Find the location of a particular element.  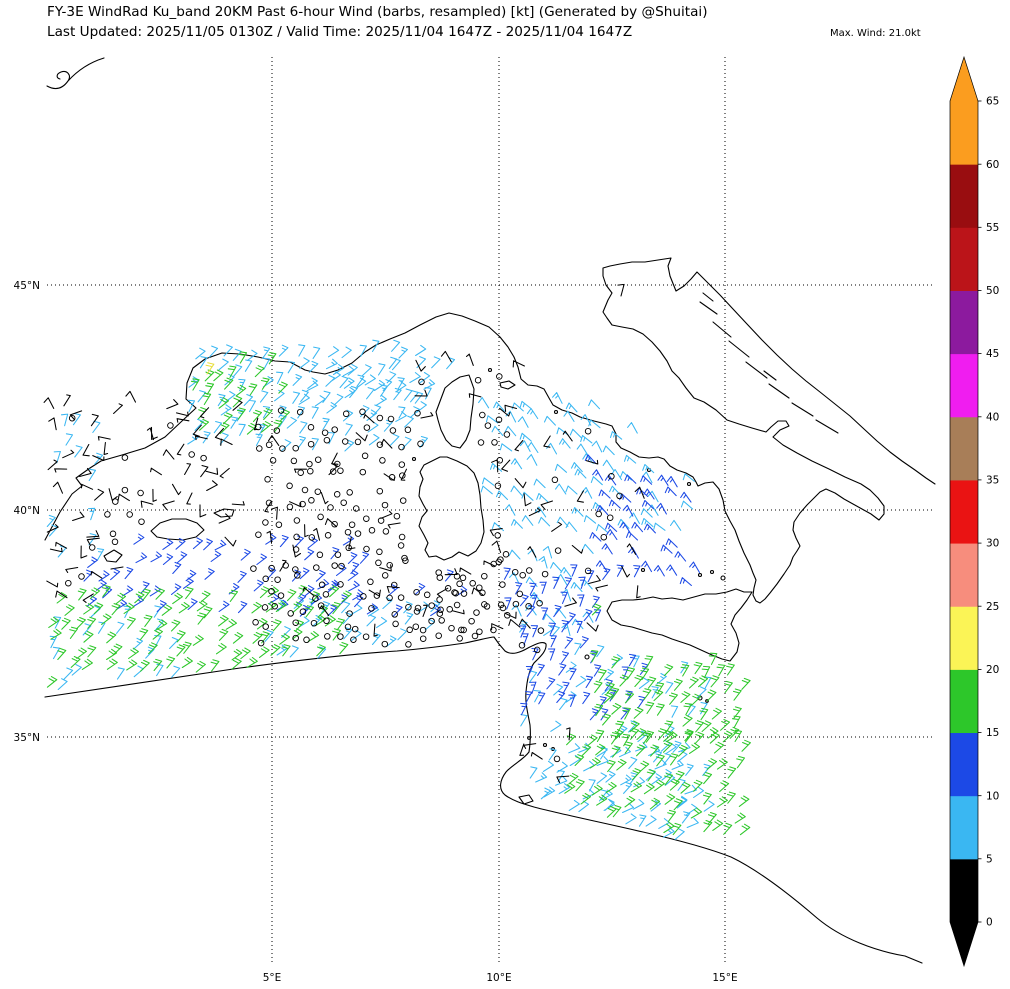

colorbar-tick-label: 40 is located at coordinates (992, 417).